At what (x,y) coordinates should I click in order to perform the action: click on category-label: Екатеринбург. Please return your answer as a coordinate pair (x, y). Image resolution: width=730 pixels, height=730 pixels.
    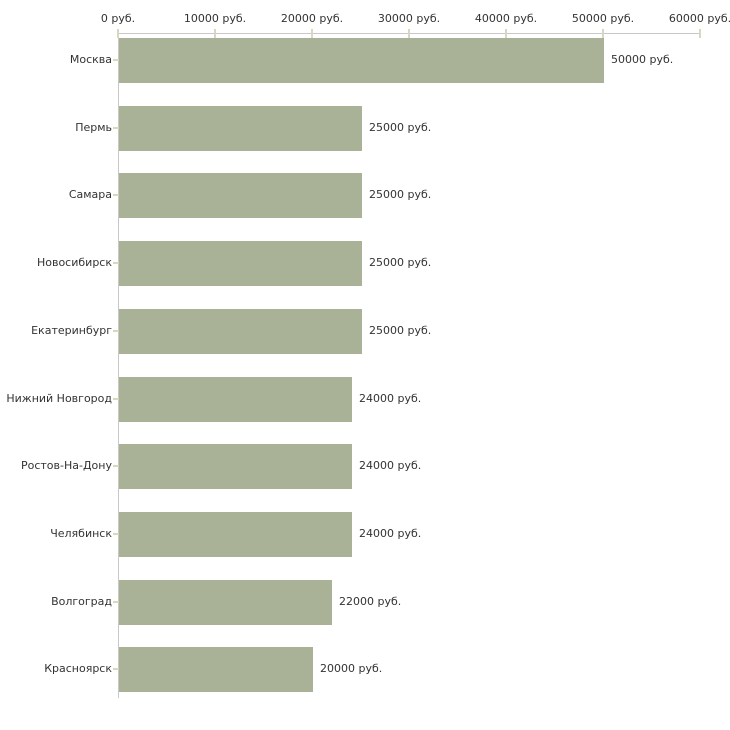
    Looking at the image, I should click on (71, 330).